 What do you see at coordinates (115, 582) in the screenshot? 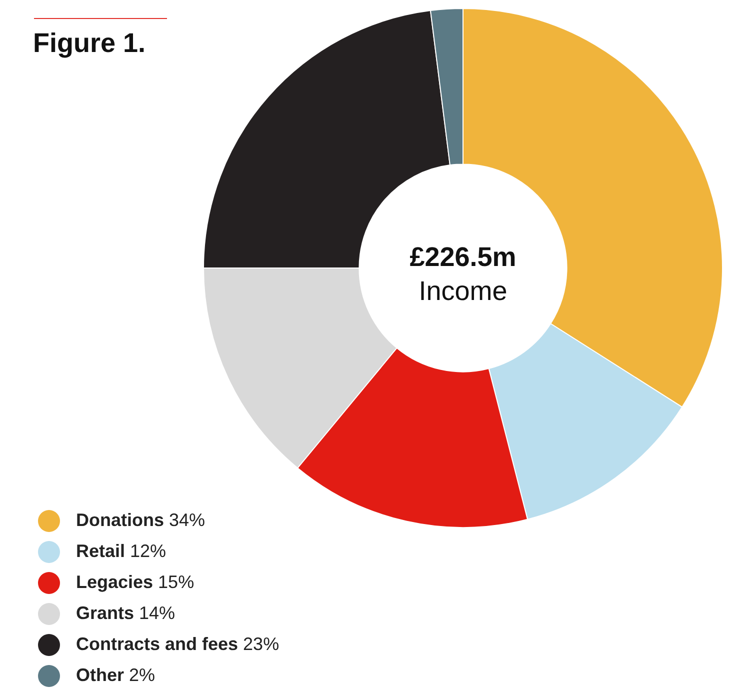
I see `legend-label: Legacies` at bounding box center [115, 582].